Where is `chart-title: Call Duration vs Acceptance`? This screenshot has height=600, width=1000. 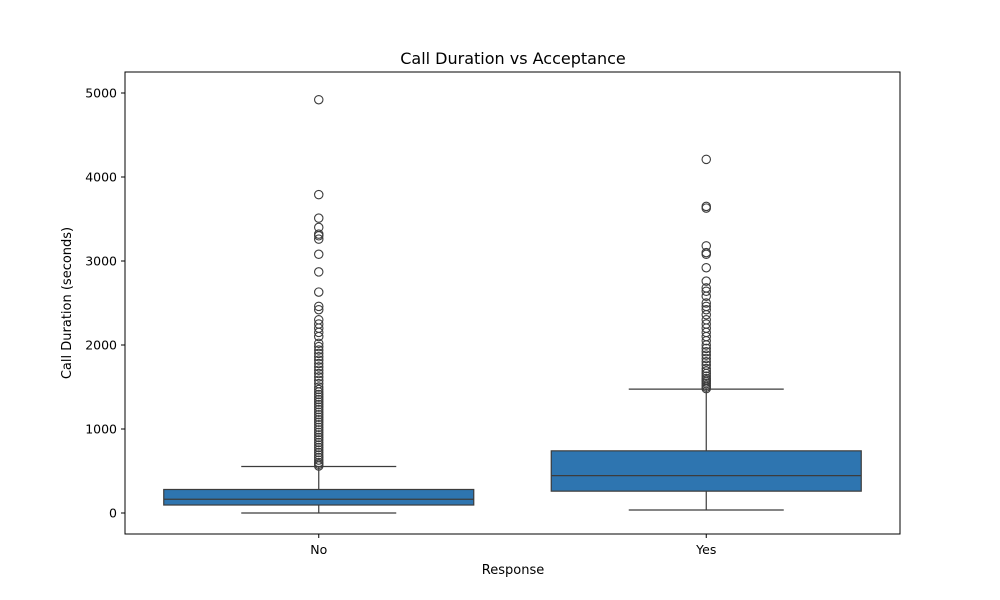 chart-title: Call Duration vs Acceptance is located at coordinates (513, 58).